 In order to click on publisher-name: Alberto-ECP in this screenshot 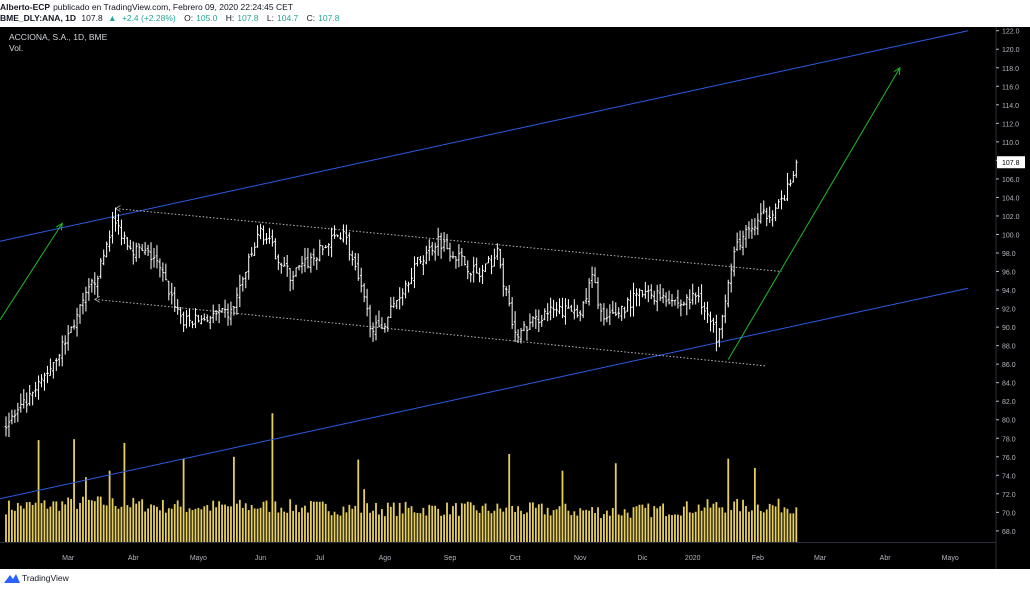, I will do `click(25, 7)`.